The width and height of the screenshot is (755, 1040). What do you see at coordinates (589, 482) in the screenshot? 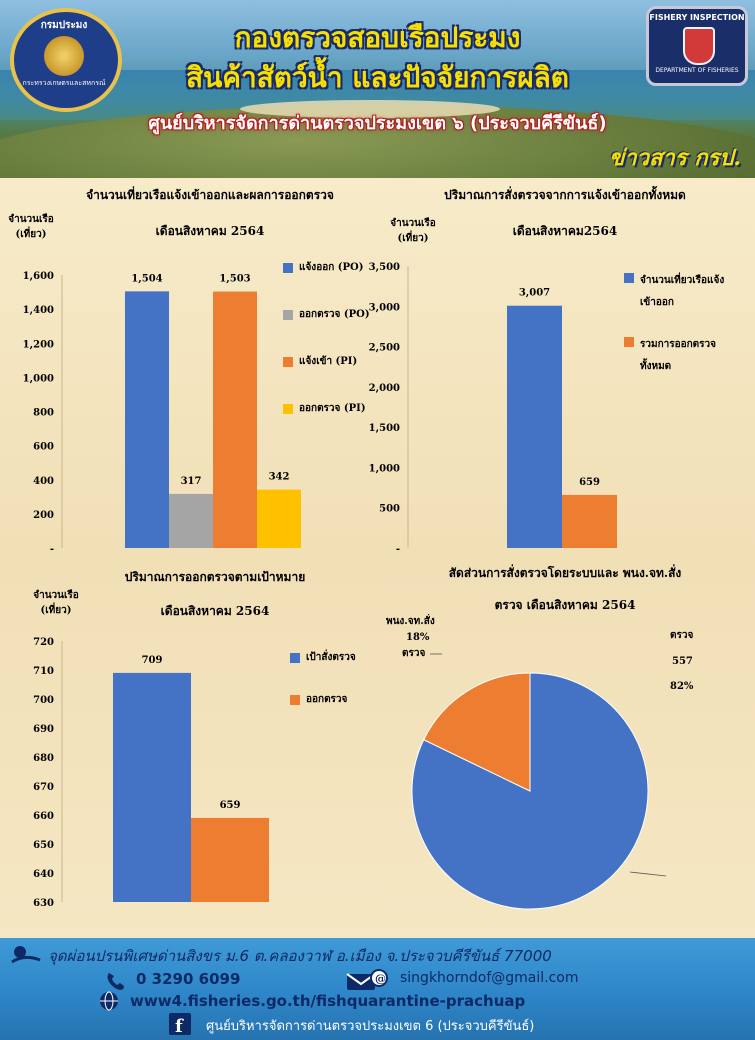
I see `chart2-data-label: 659` at bounding box center [589, 482].